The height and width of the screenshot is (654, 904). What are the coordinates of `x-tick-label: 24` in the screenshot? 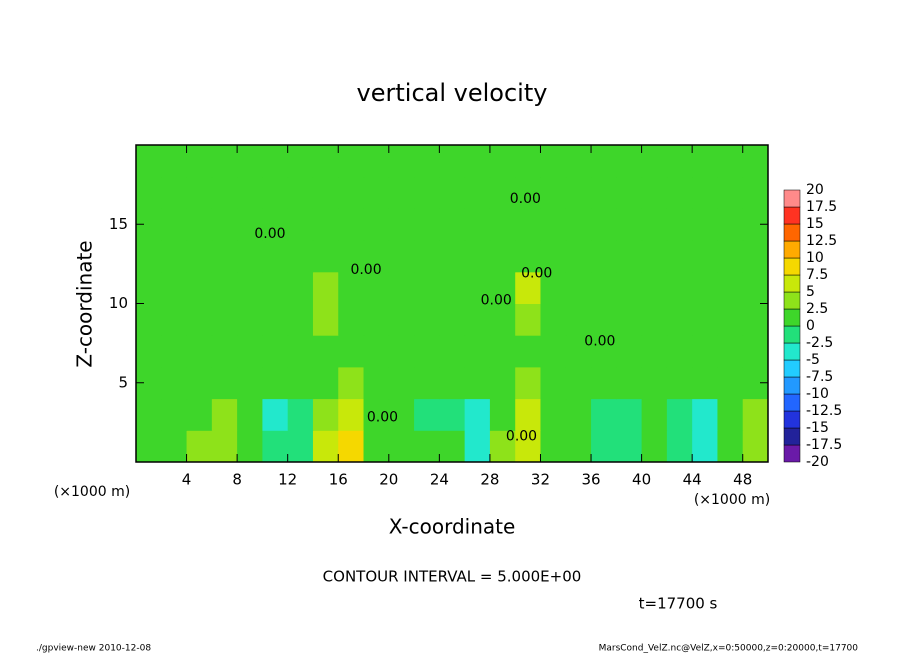 It's located at (439, 480).